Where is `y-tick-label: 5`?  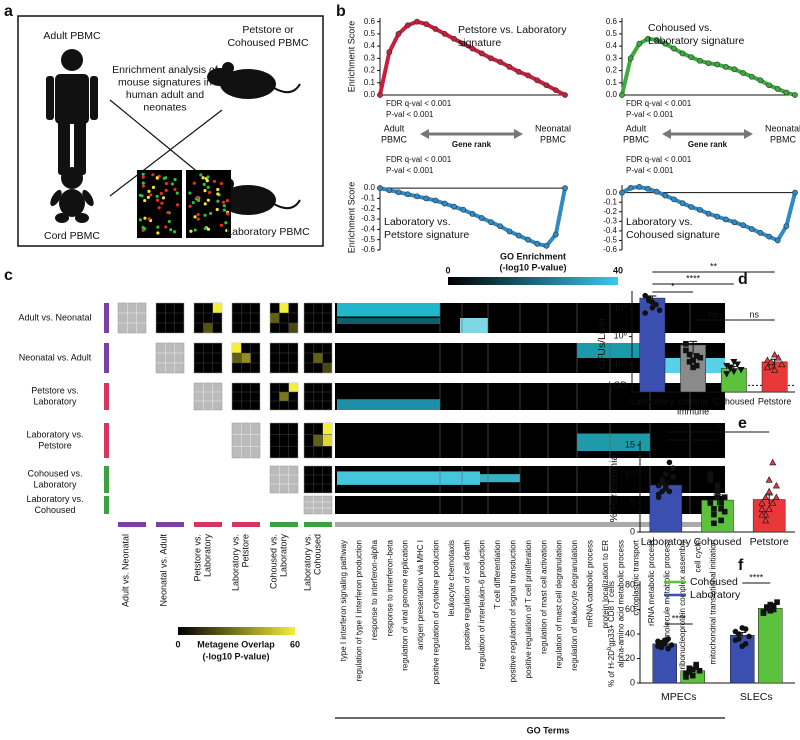 y-tick-label: 5 is located at coordinates (632, 502).